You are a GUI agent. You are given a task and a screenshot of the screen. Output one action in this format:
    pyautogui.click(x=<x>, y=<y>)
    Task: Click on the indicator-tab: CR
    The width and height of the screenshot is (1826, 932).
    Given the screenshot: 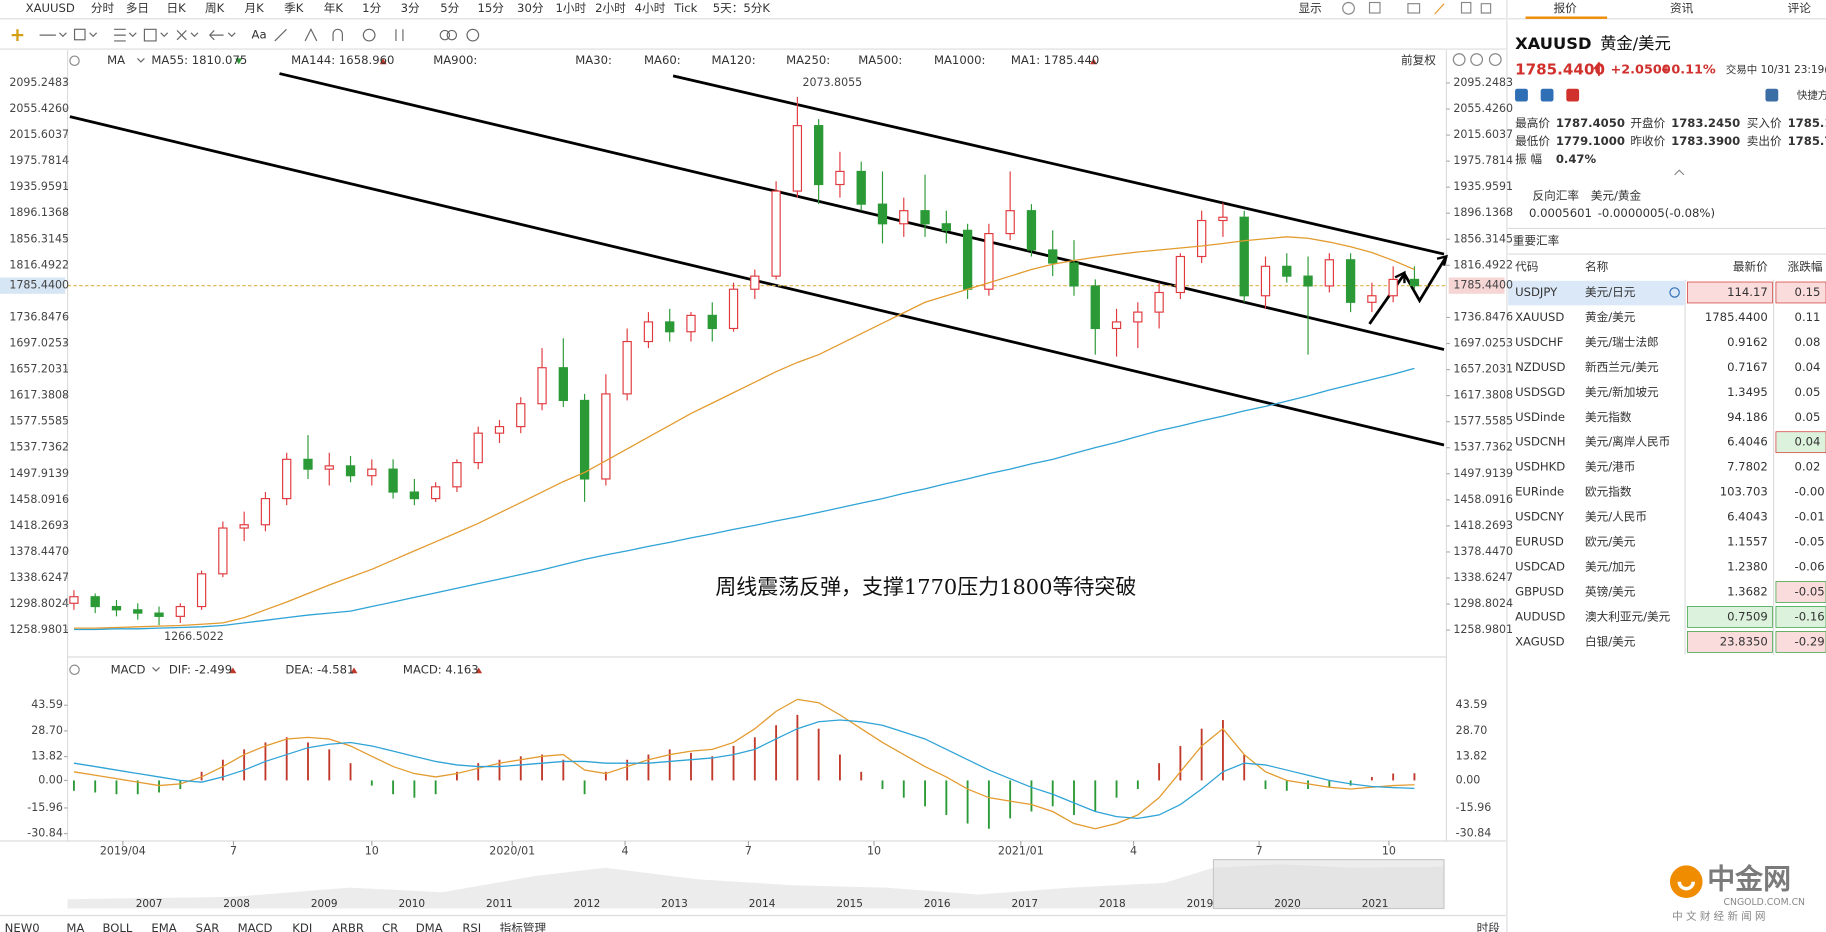 What is the action you would take?
    pyautogui.click(x=390, y=926)
    